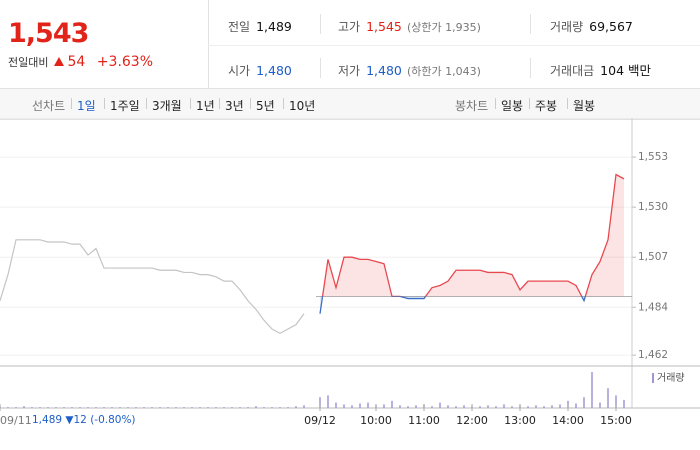  Describe the element at coordinates (376, 420) in the screenshot. I see `x-tick-label: 10:00` at that location.